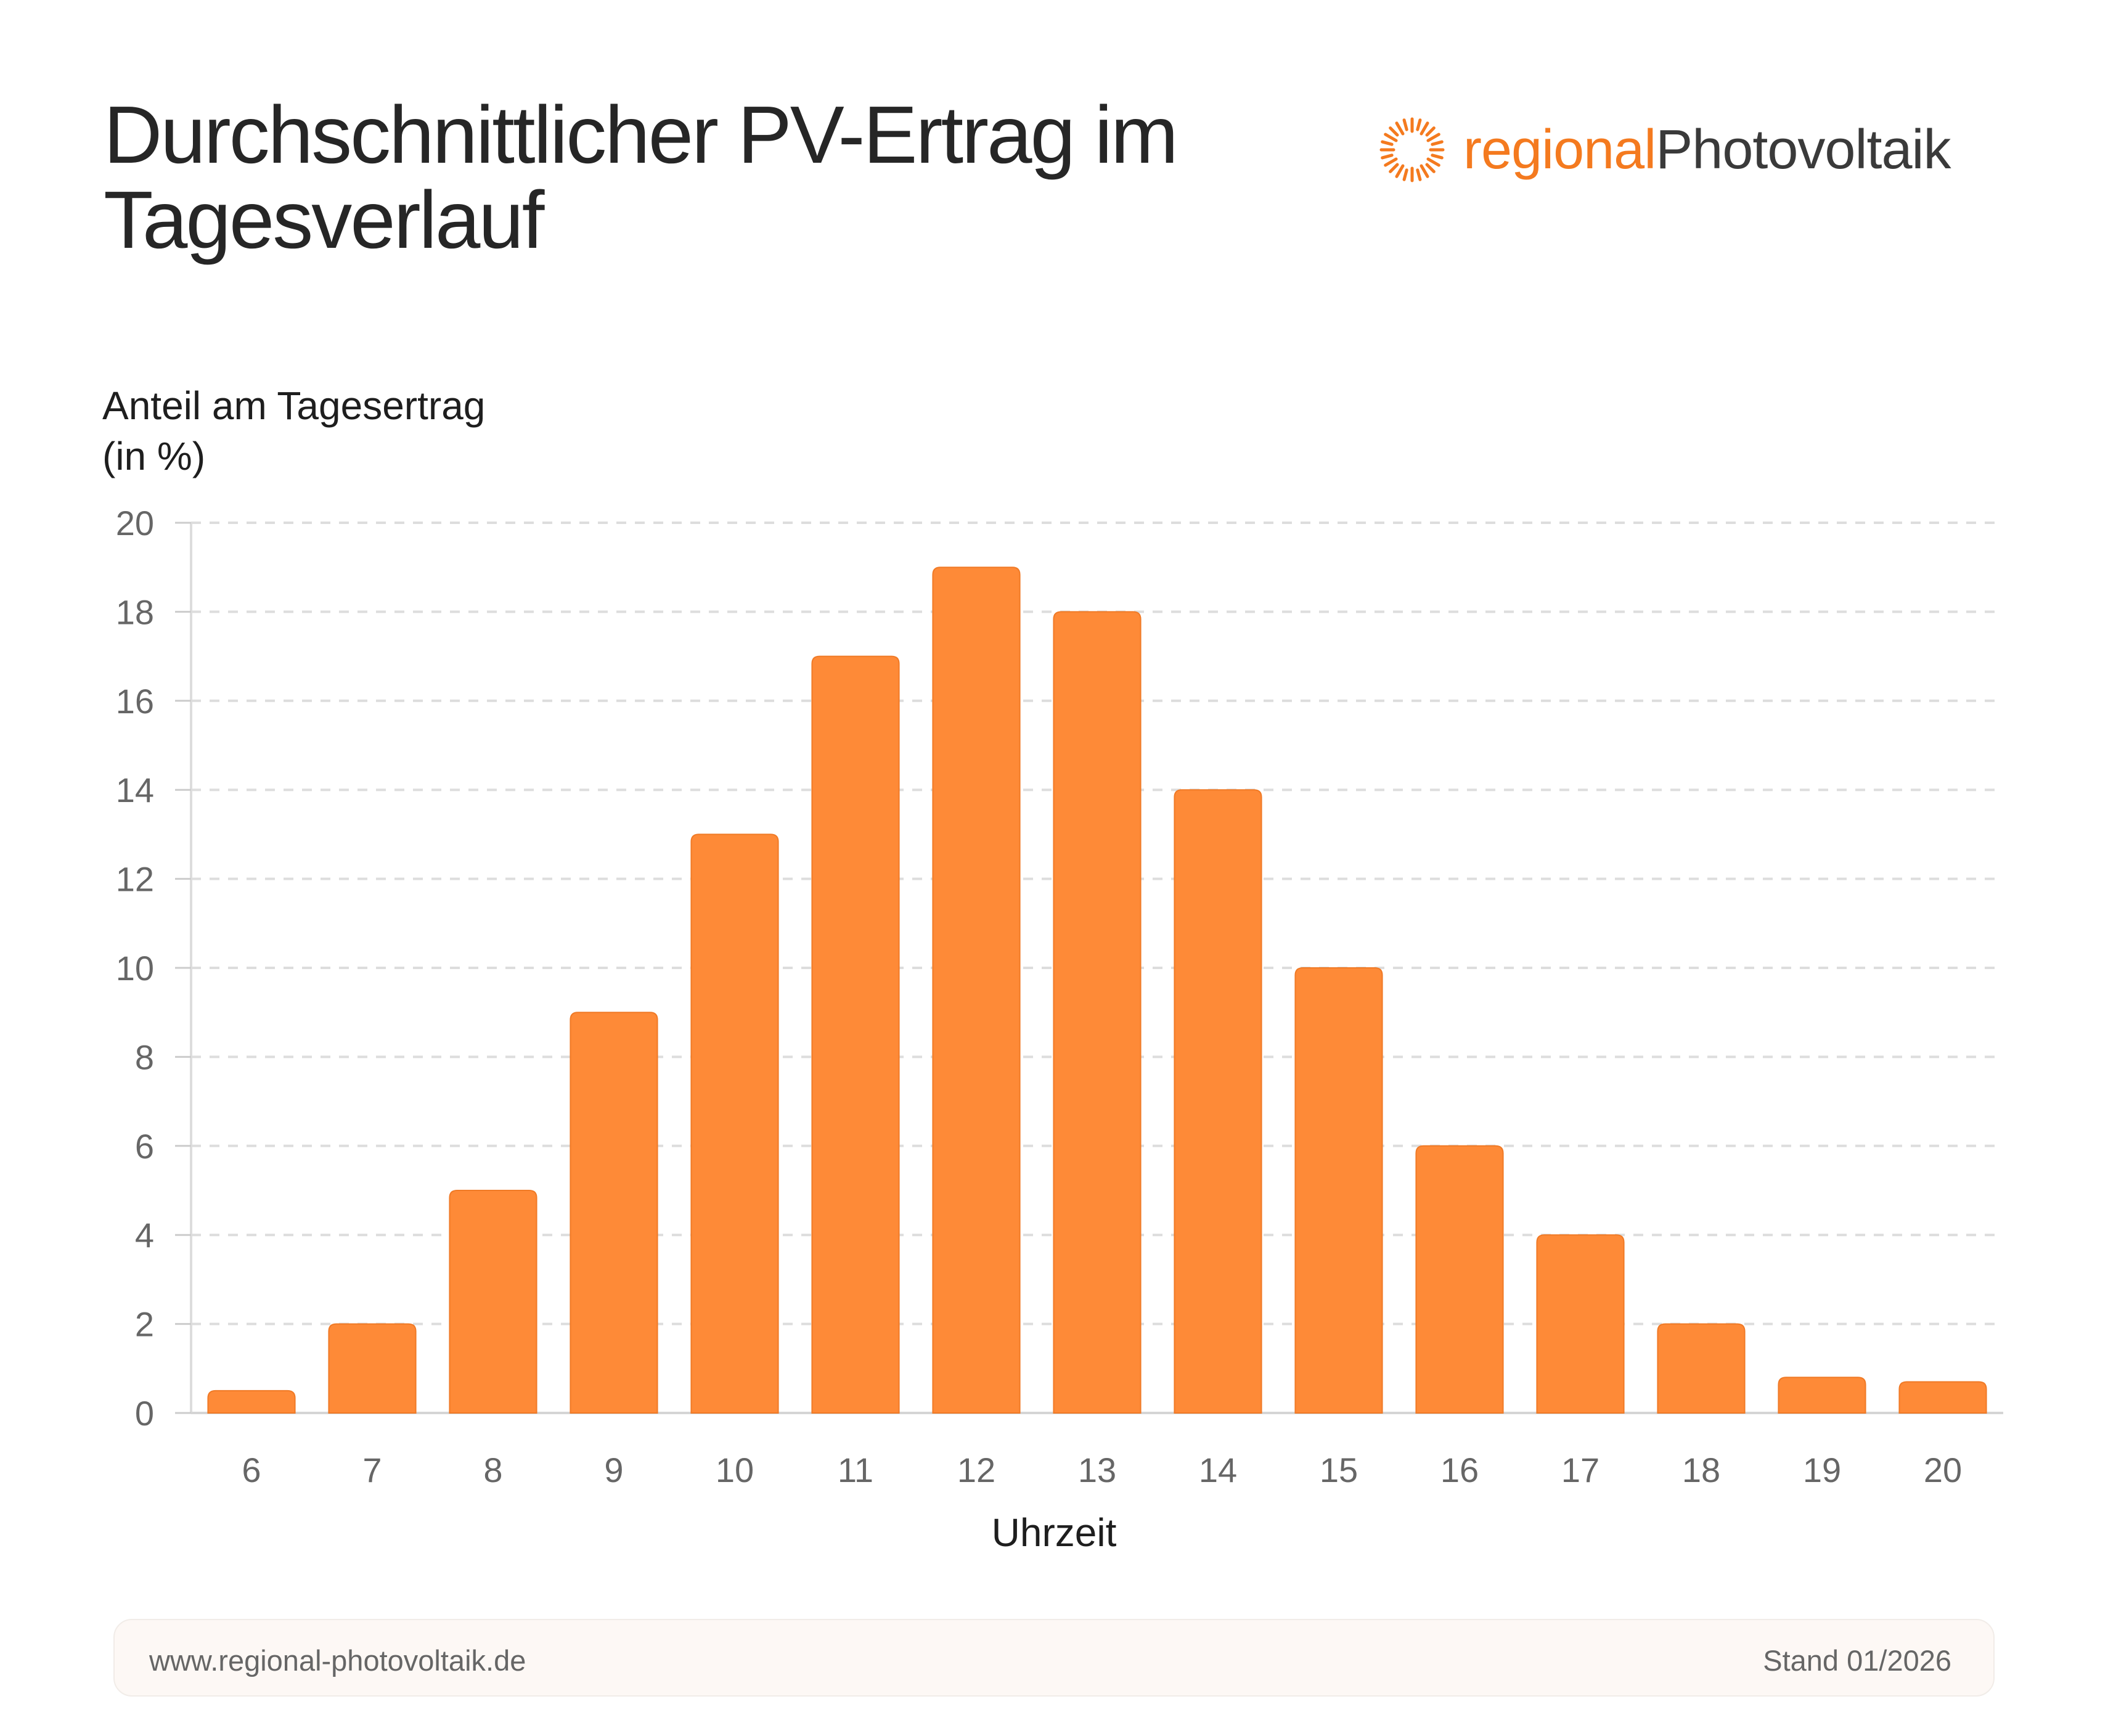  What do you see at coordinates (735, 1470) in the screenshot?
I see `x-tick-label: 10` at bounding box center [735, 1470].